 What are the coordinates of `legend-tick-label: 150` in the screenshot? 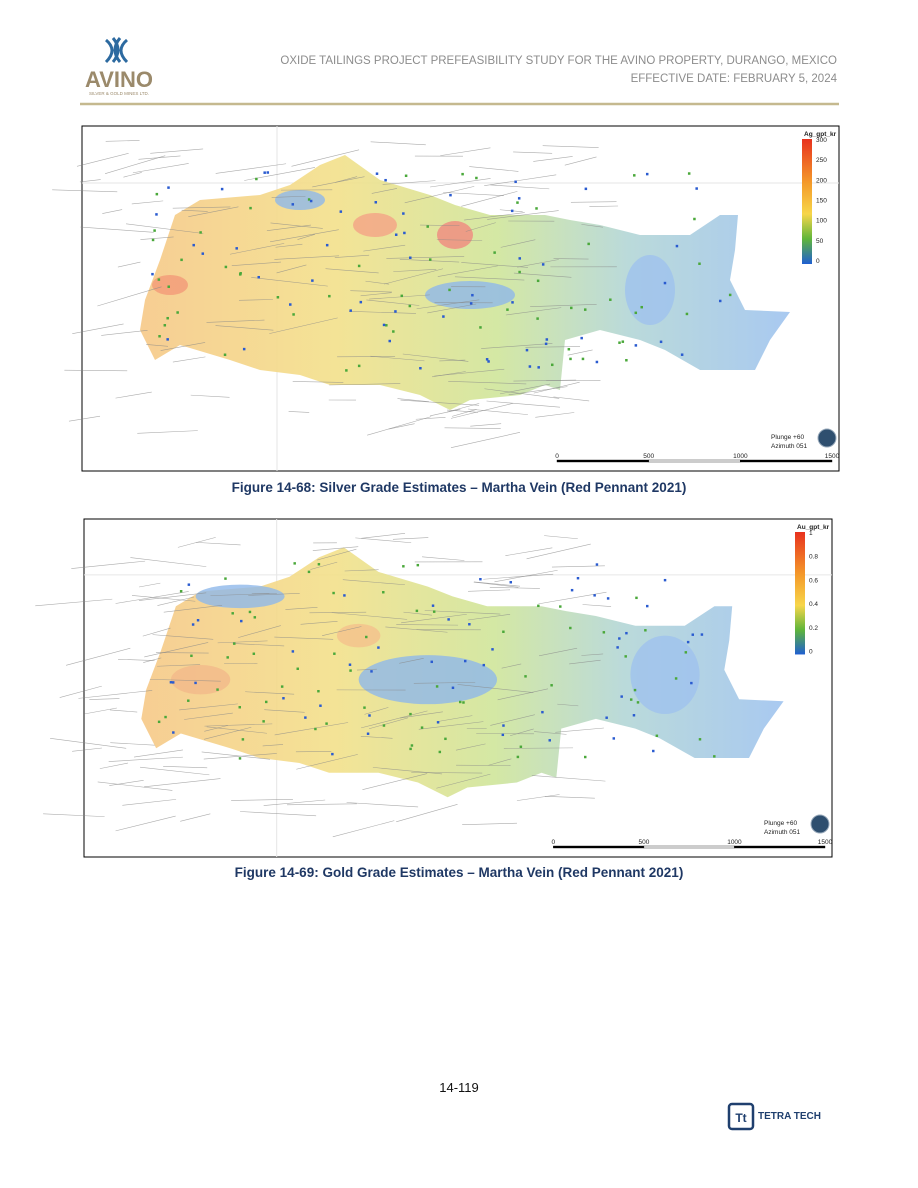 It's located at (821, 201).